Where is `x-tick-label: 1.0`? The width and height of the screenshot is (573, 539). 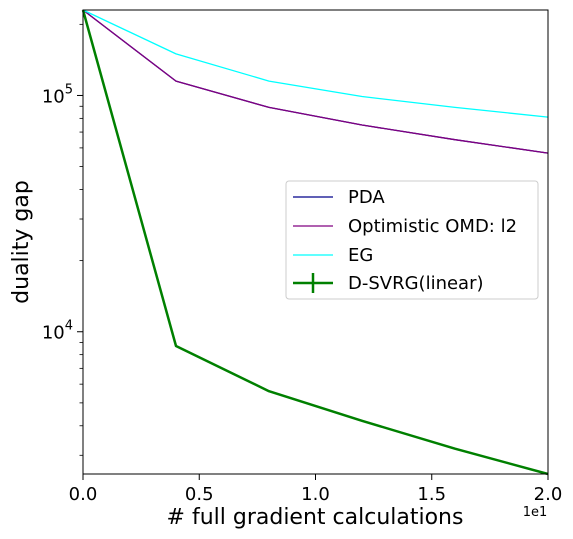 x-tick-label: 1.0 is located at coordinates (315, 494).